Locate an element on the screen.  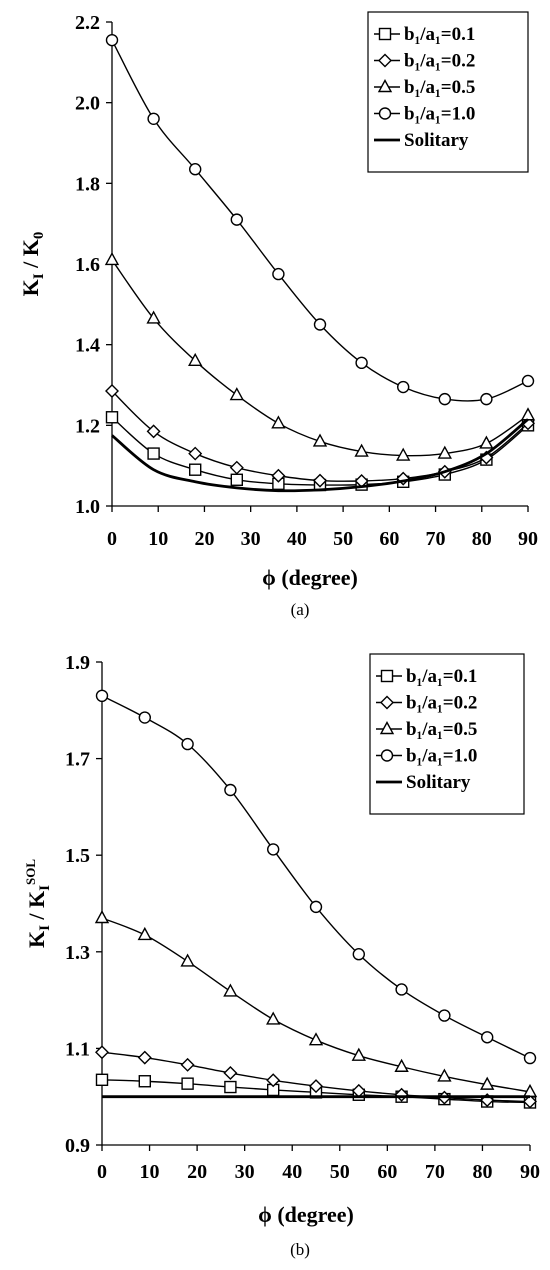
y-tick-label: 1.4 is located at coordinates (87, 346).